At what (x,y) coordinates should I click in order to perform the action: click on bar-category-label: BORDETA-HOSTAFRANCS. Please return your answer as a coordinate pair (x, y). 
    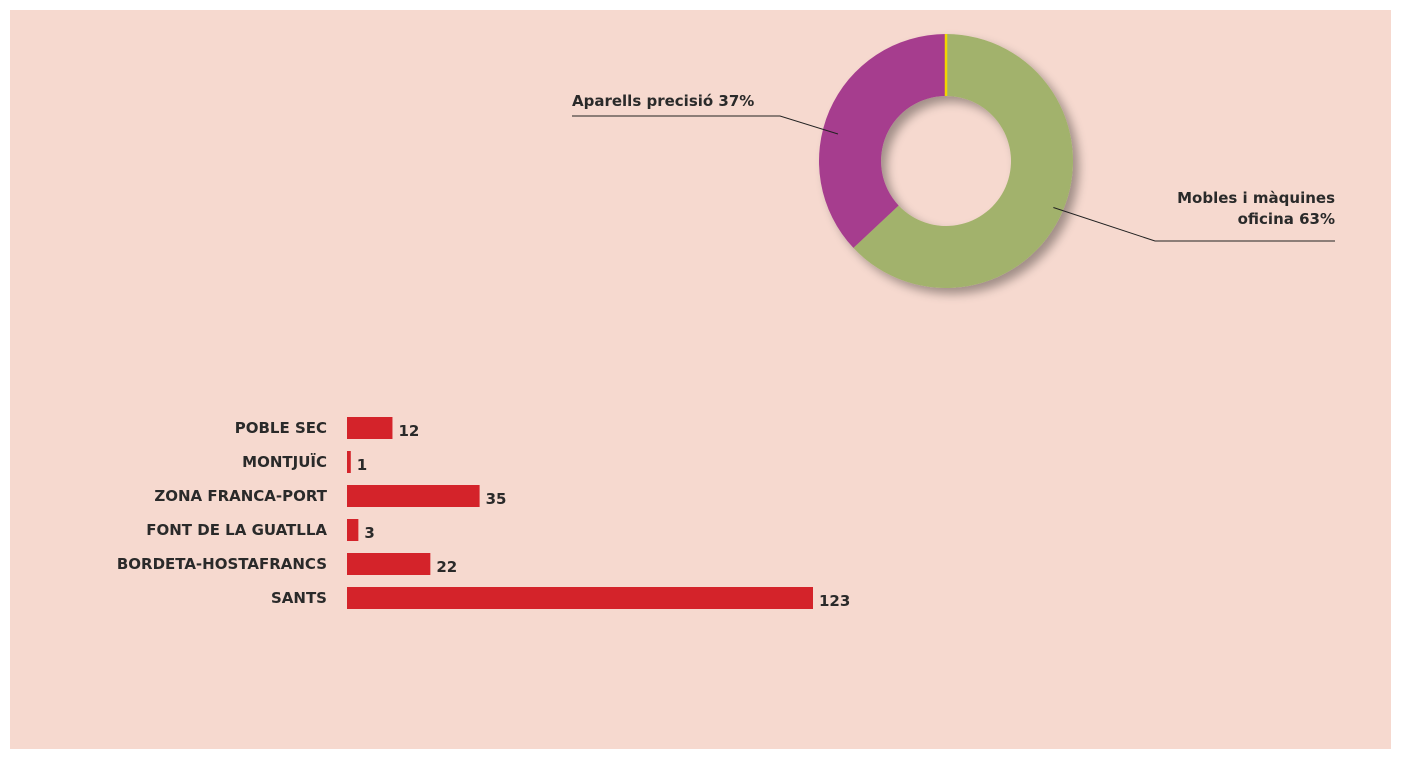
    Looking at the image, I should click on (222, 564).